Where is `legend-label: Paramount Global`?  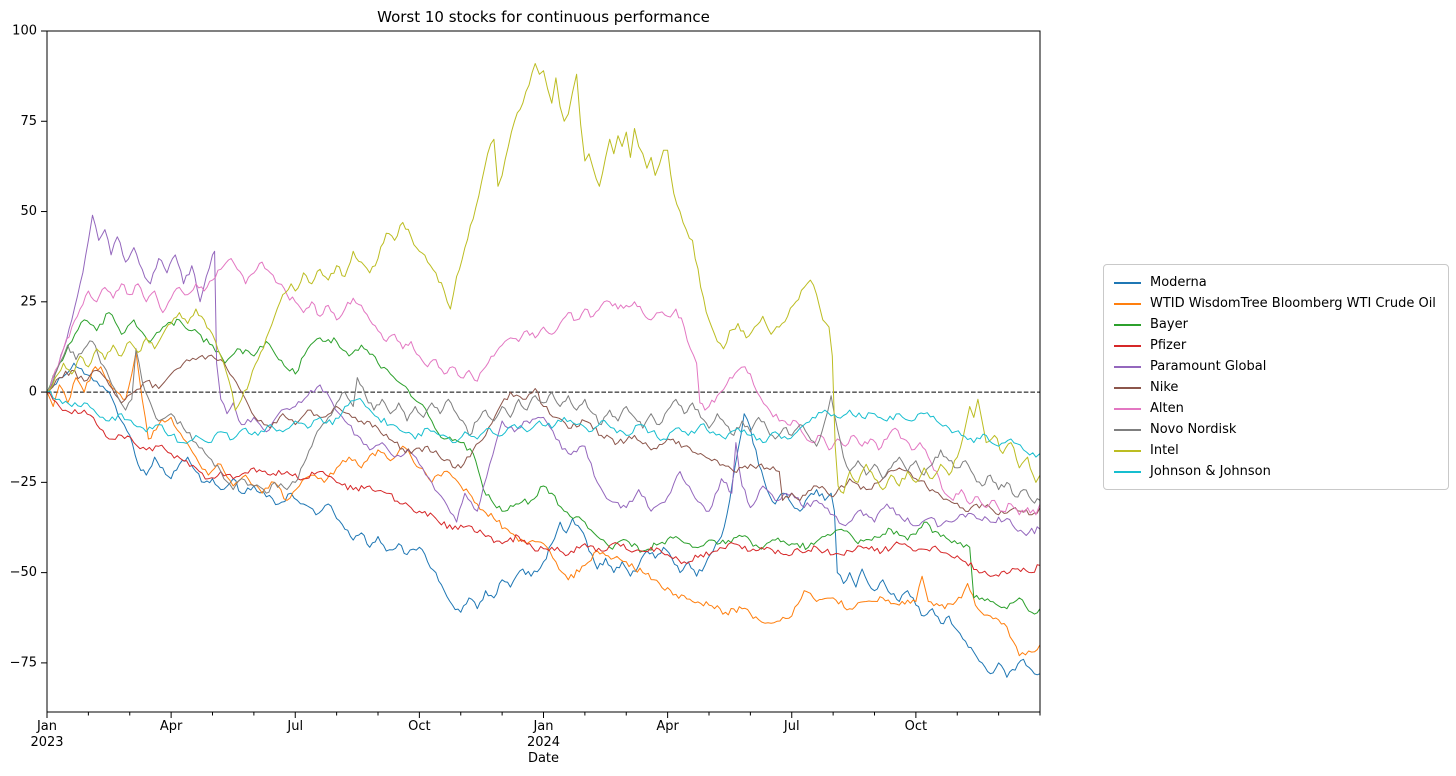 legend-label: Paramount Global is located at coordinates (1208, 366).